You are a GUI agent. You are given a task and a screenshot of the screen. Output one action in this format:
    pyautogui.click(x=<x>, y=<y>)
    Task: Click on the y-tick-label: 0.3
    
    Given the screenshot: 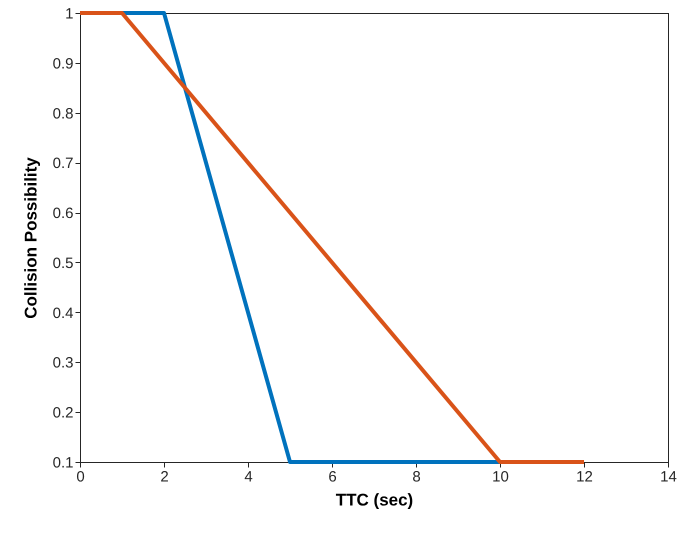 What is the action you would take?
    pyautogui.click(x=63, y=363)
    